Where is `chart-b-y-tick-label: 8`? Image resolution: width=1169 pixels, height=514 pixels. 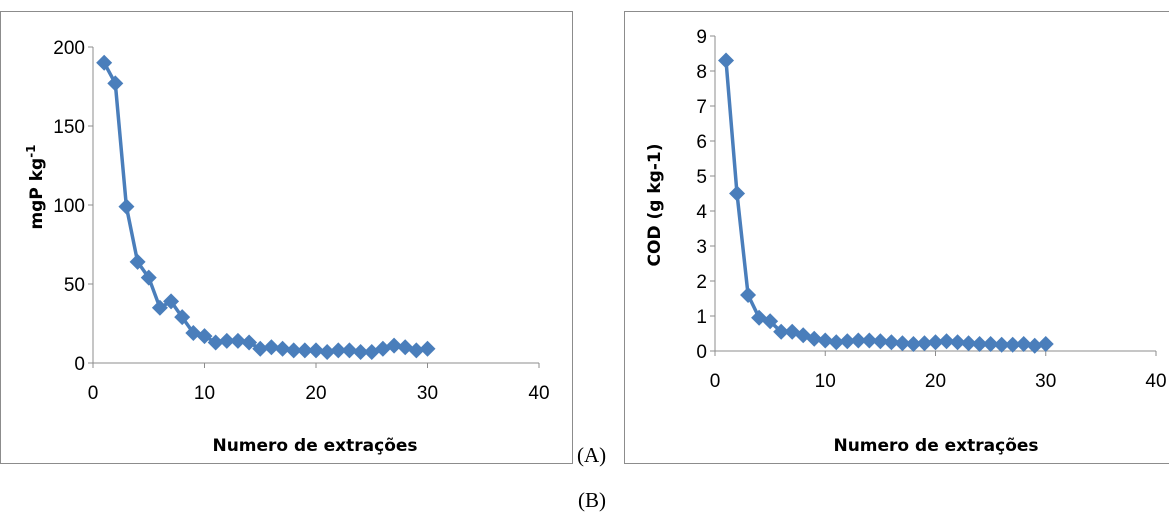
chart-b-y-tick-label: 8 is located at coordinates (701, 72).